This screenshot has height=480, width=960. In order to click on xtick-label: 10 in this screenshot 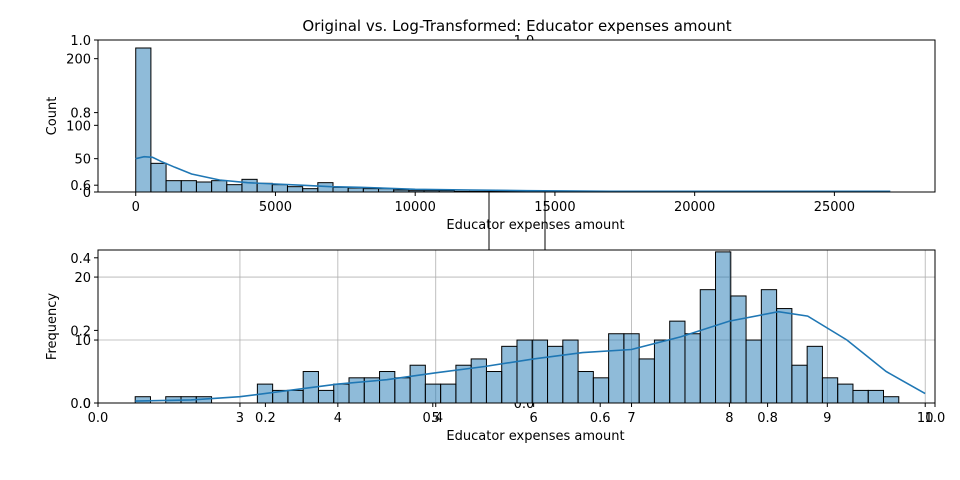, I will do `click(925, 418)`.